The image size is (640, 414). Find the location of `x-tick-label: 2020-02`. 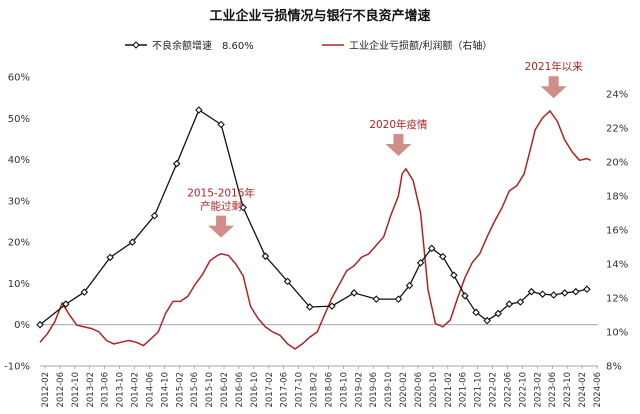

x-tick-label: 2020-02 is located at coordinates (404, 390).